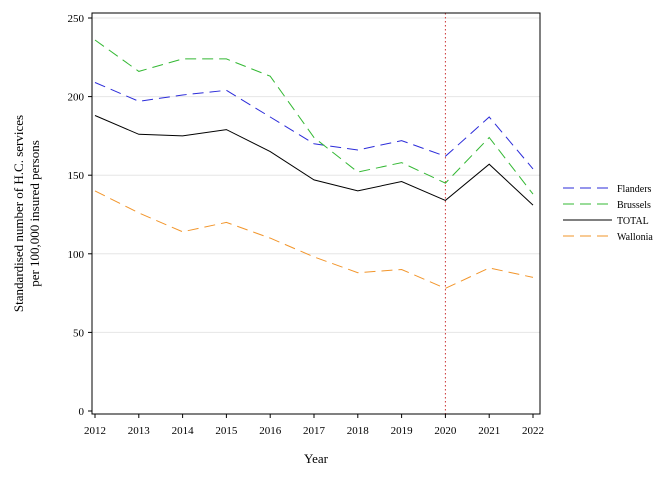  I want to click on legend-label-wallonia: Wallonia, so click(635, 237).